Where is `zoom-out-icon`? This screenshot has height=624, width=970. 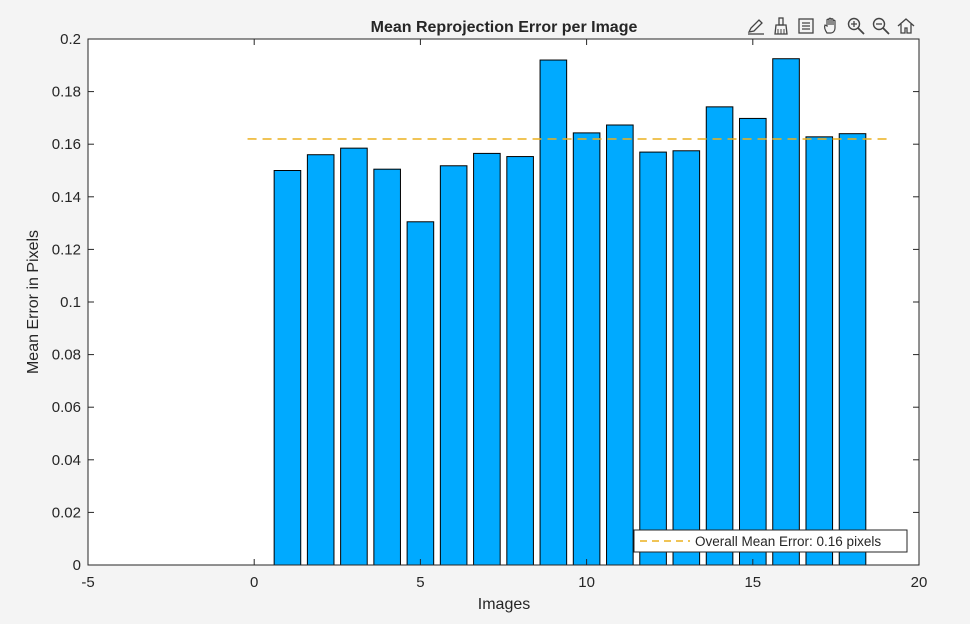
zoom-out-icon is located at coordinates (881, 26).